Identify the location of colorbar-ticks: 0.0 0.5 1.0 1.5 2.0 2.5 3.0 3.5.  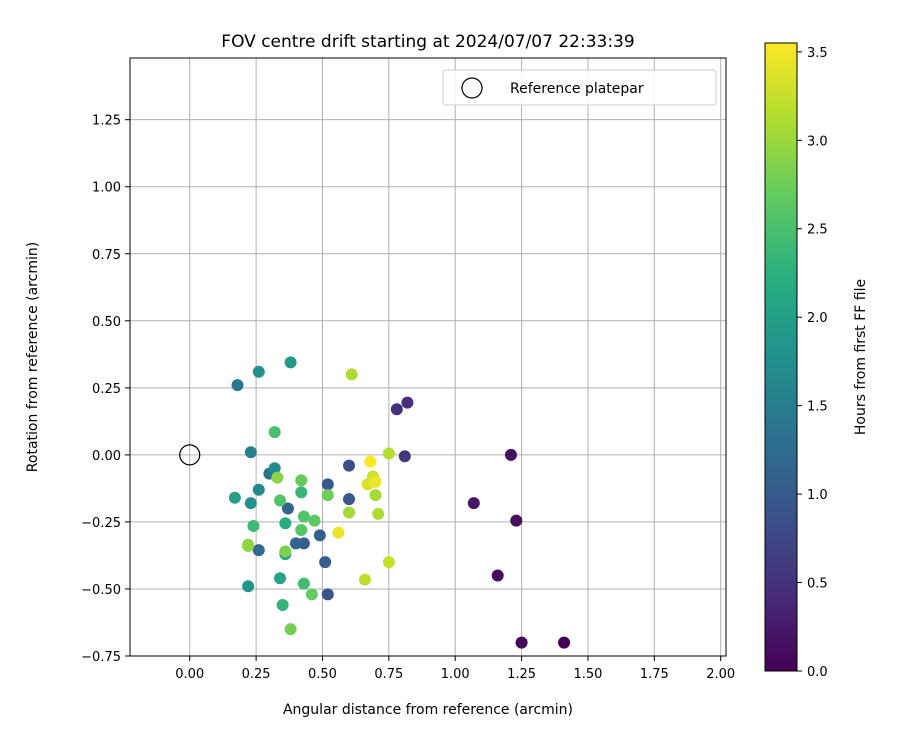
(812, 363).